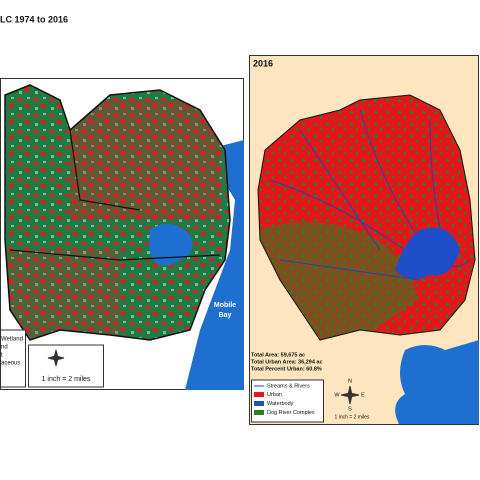 Image resolution: width=480 pixels, height=480 pixels. What do you see at coordinates (263, 63) in the screenshot?
I see `year-label: 2016` at bounding box center [263, 63].